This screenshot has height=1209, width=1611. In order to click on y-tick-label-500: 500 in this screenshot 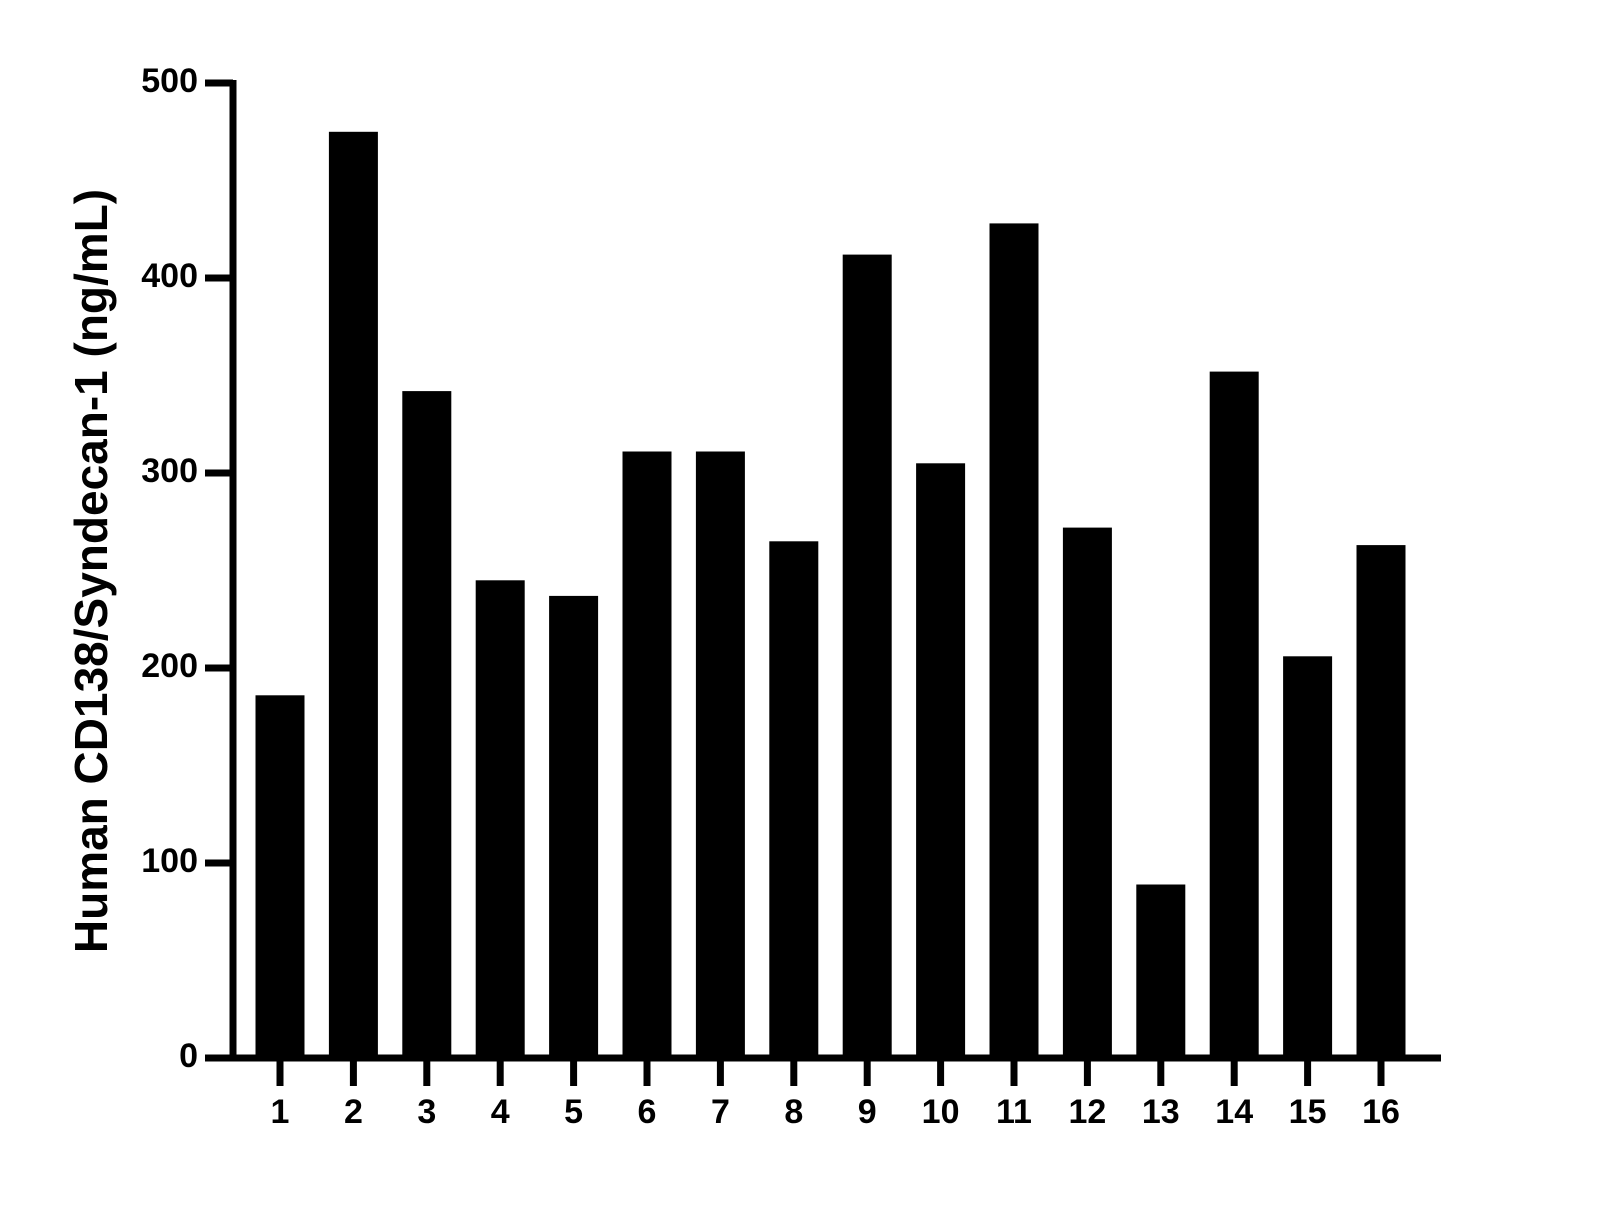, I will do `click(169, 81)`.